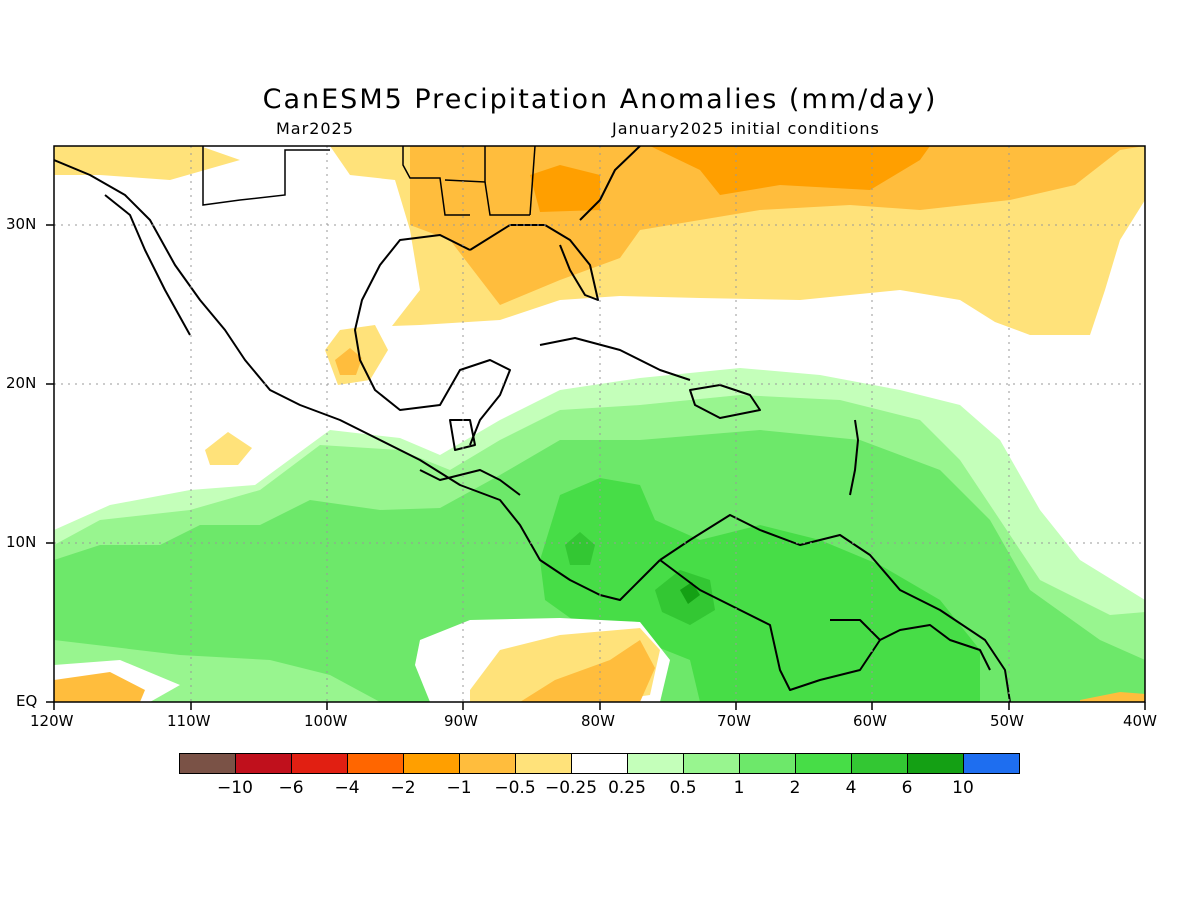  Describe the element at coordinates (739, 788) in the screenshot. I see `colorbar-label: 1` at that location.